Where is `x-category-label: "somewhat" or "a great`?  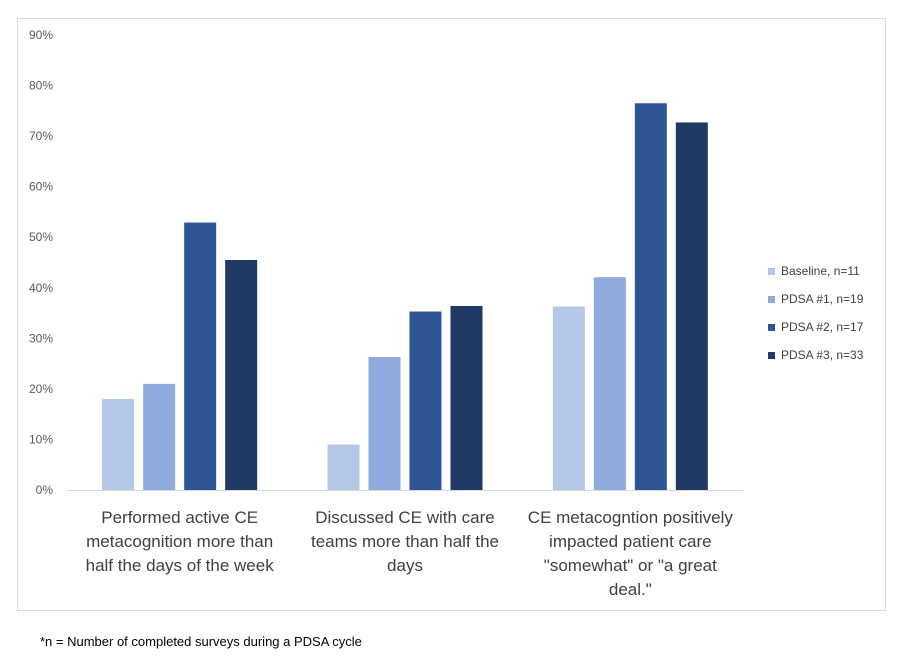
x-category-label: "somewhat" or "a great is located at coordinates (630, 565).